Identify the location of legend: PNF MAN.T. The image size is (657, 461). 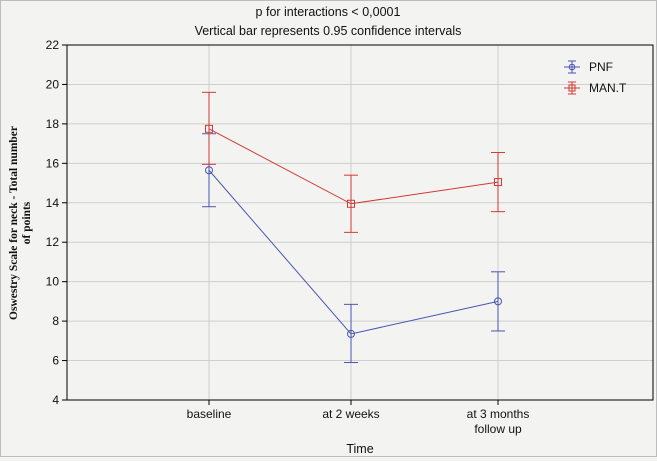
(595, 77).